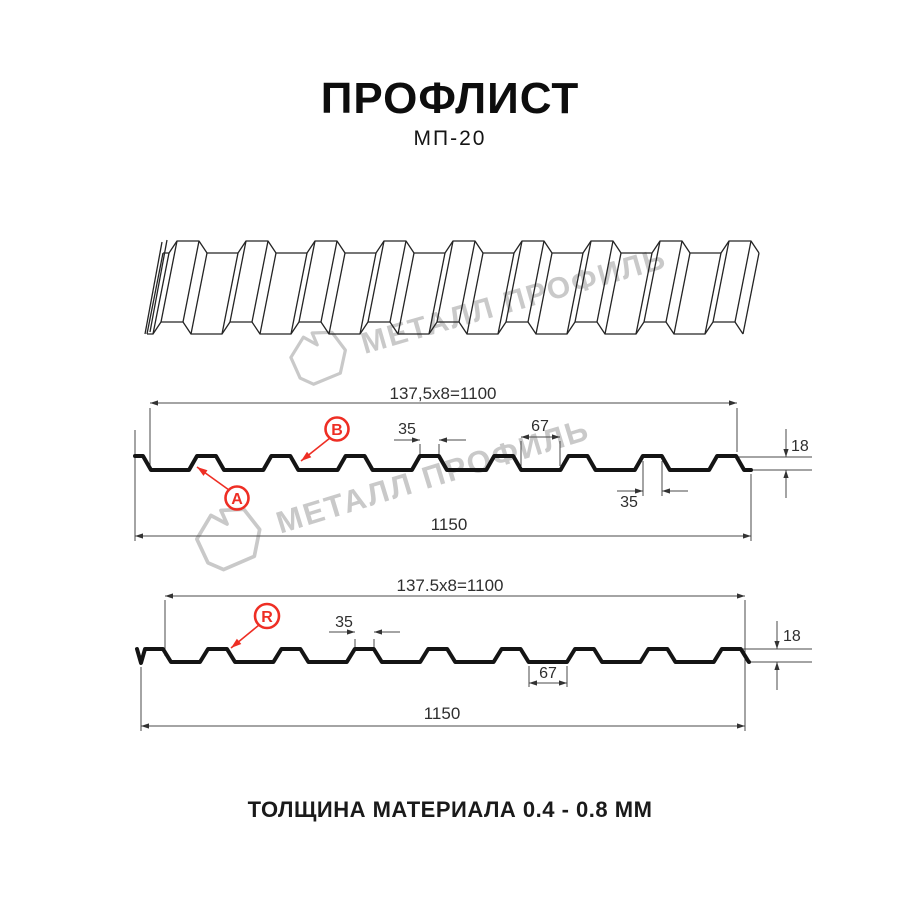  I want to click on page-subtitle: МП-20, so click(450, 138).